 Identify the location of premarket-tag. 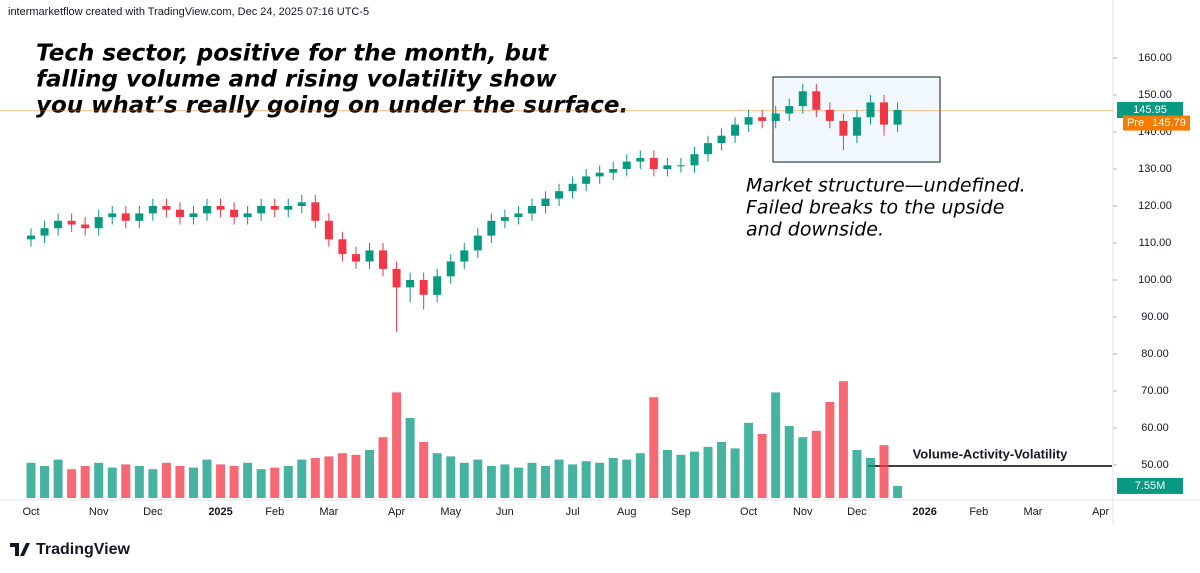
(1135, 123).